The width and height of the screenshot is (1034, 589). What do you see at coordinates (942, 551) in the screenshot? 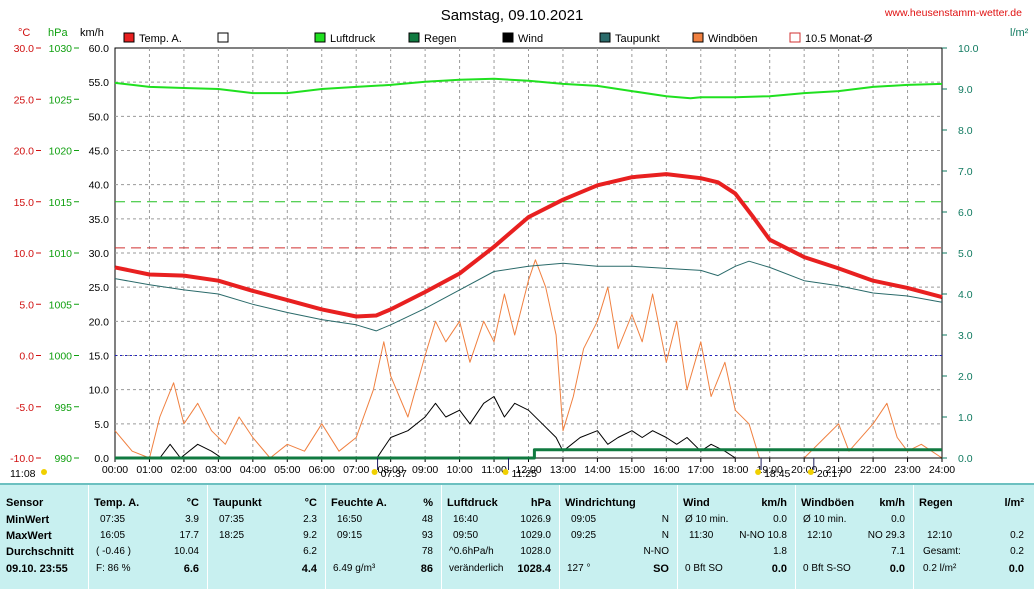
I see `rain-avg-extra: Gesamt:` at bounding box center [942, 551].